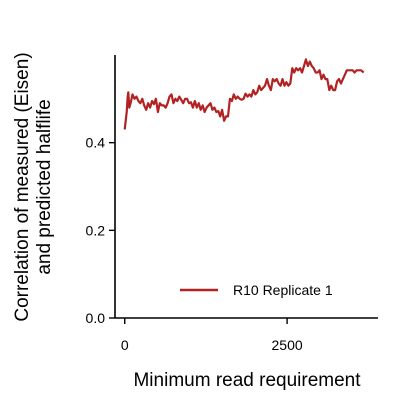 The width and height of the screenshot is (400, 400). I want to click on plot-area, so click(244, 94).